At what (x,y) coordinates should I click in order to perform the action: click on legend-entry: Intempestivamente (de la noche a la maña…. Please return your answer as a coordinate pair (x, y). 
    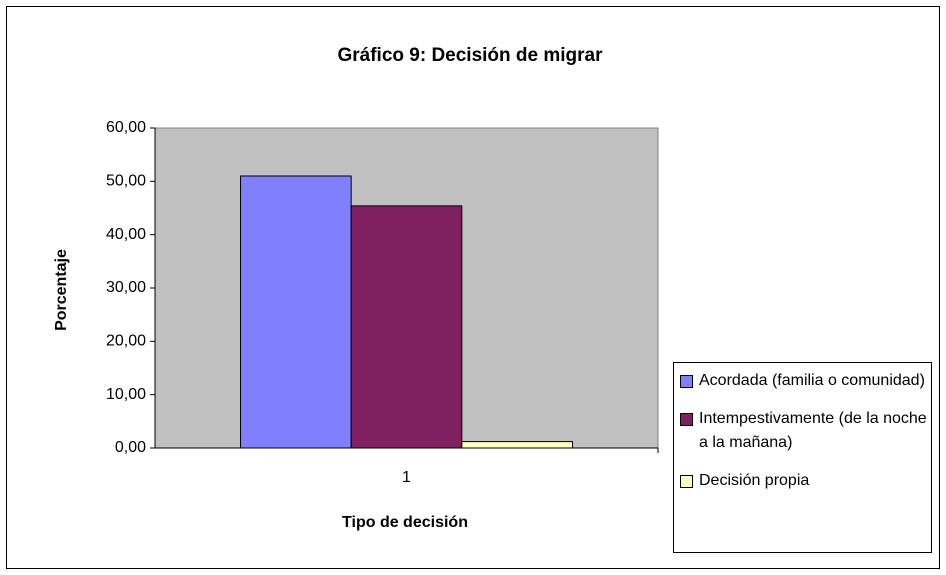
    Looking at the image, I should click on (805, 431).